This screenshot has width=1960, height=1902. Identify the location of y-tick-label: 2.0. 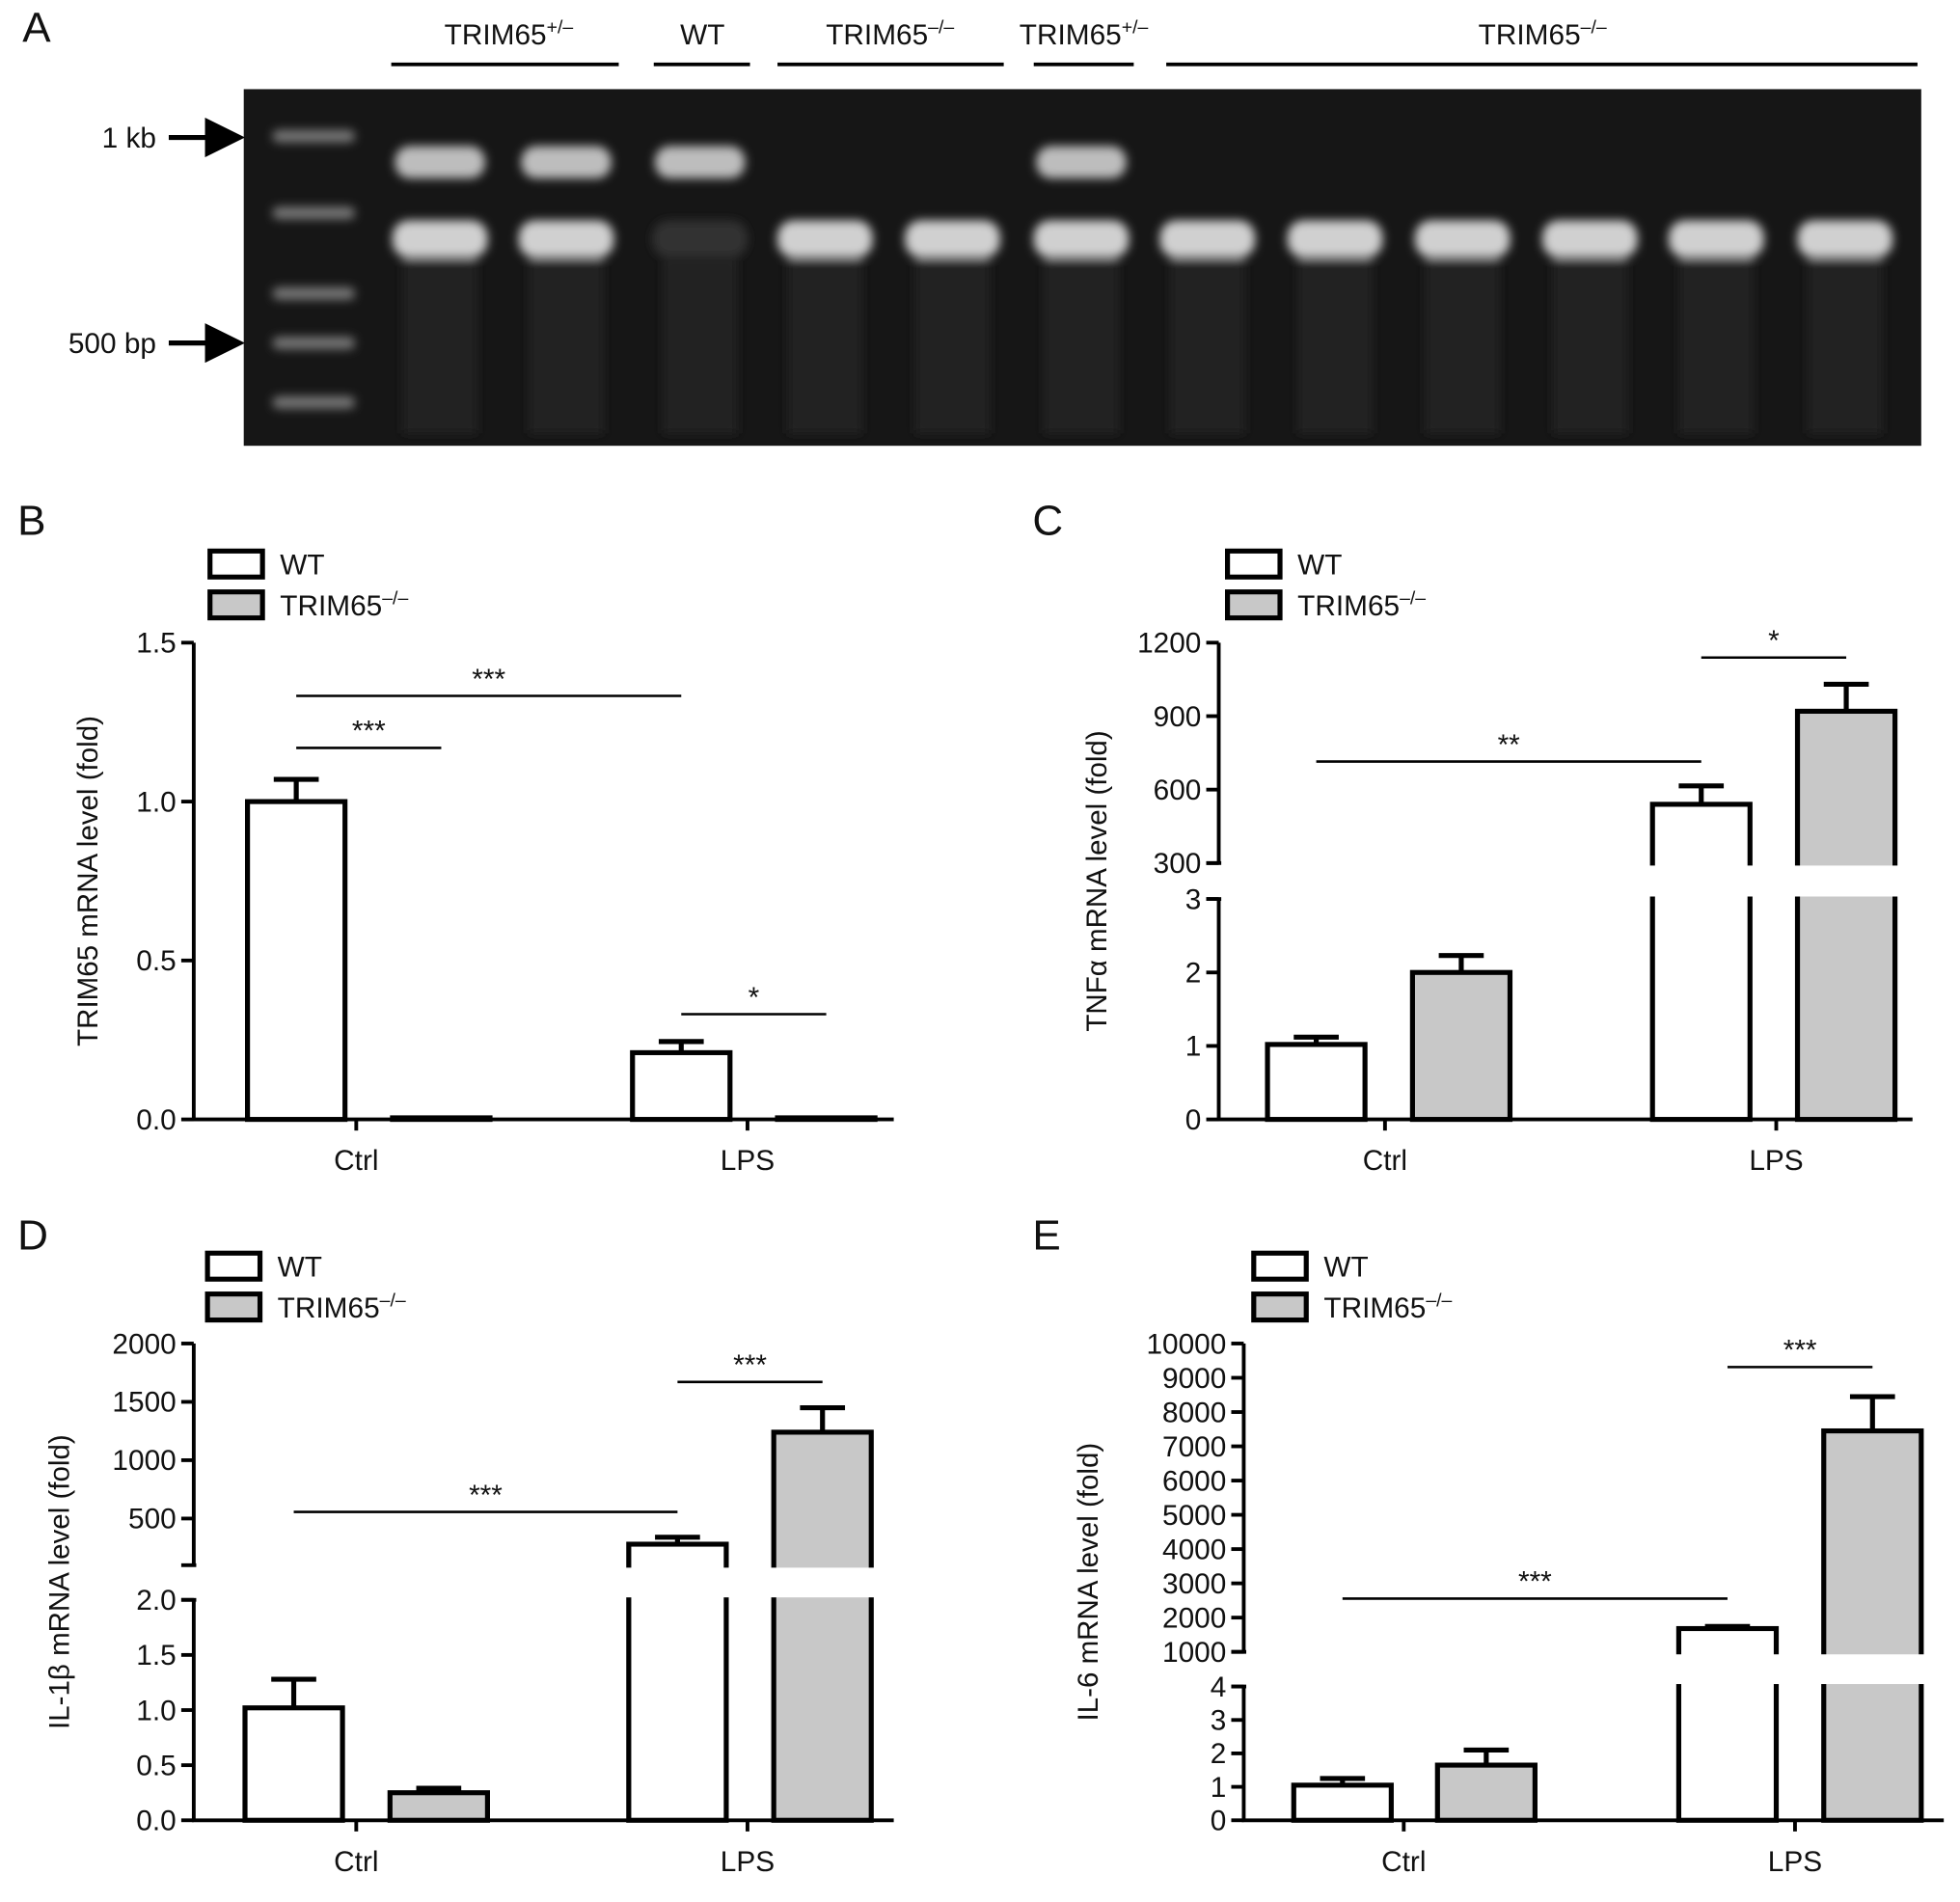
(156, 1601).